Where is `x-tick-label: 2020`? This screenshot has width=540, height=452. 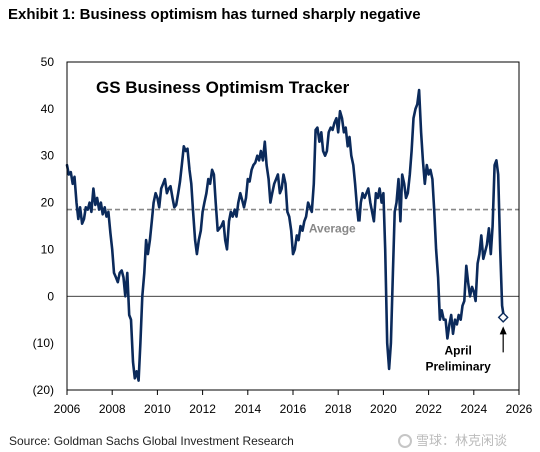
x-tick-label: 2020 is located at coordinates (383, 409).